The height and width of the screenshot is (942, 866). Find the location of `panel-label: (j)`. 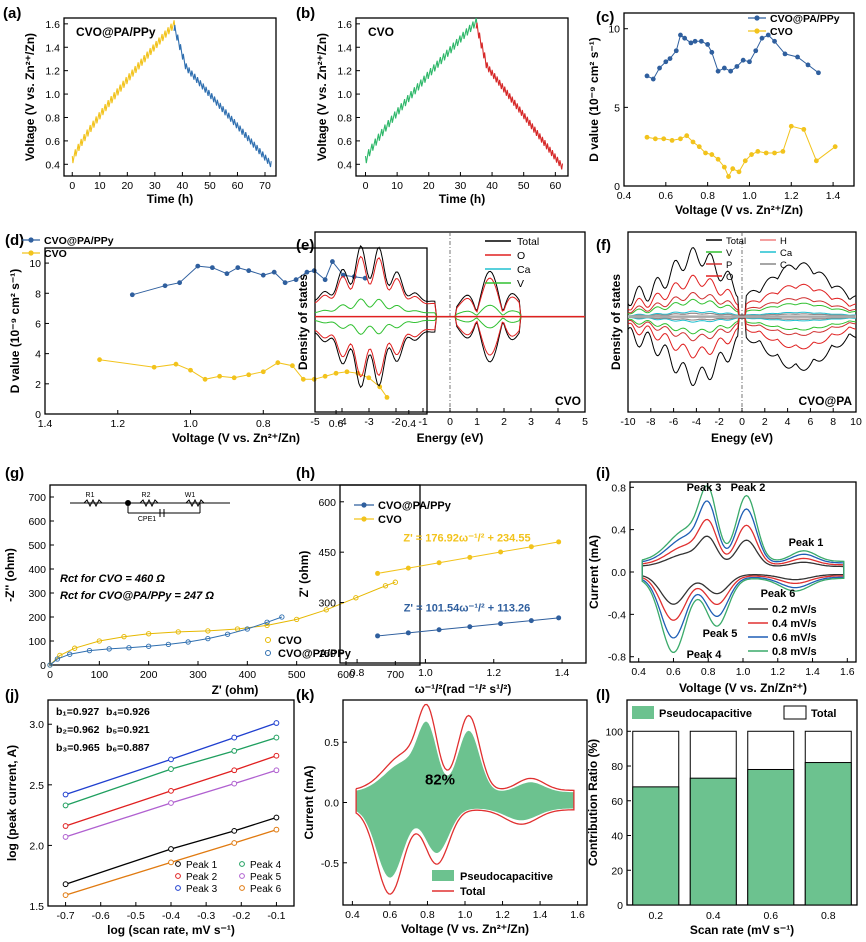

panel-label: (j) is located at coordinates (12, 695).